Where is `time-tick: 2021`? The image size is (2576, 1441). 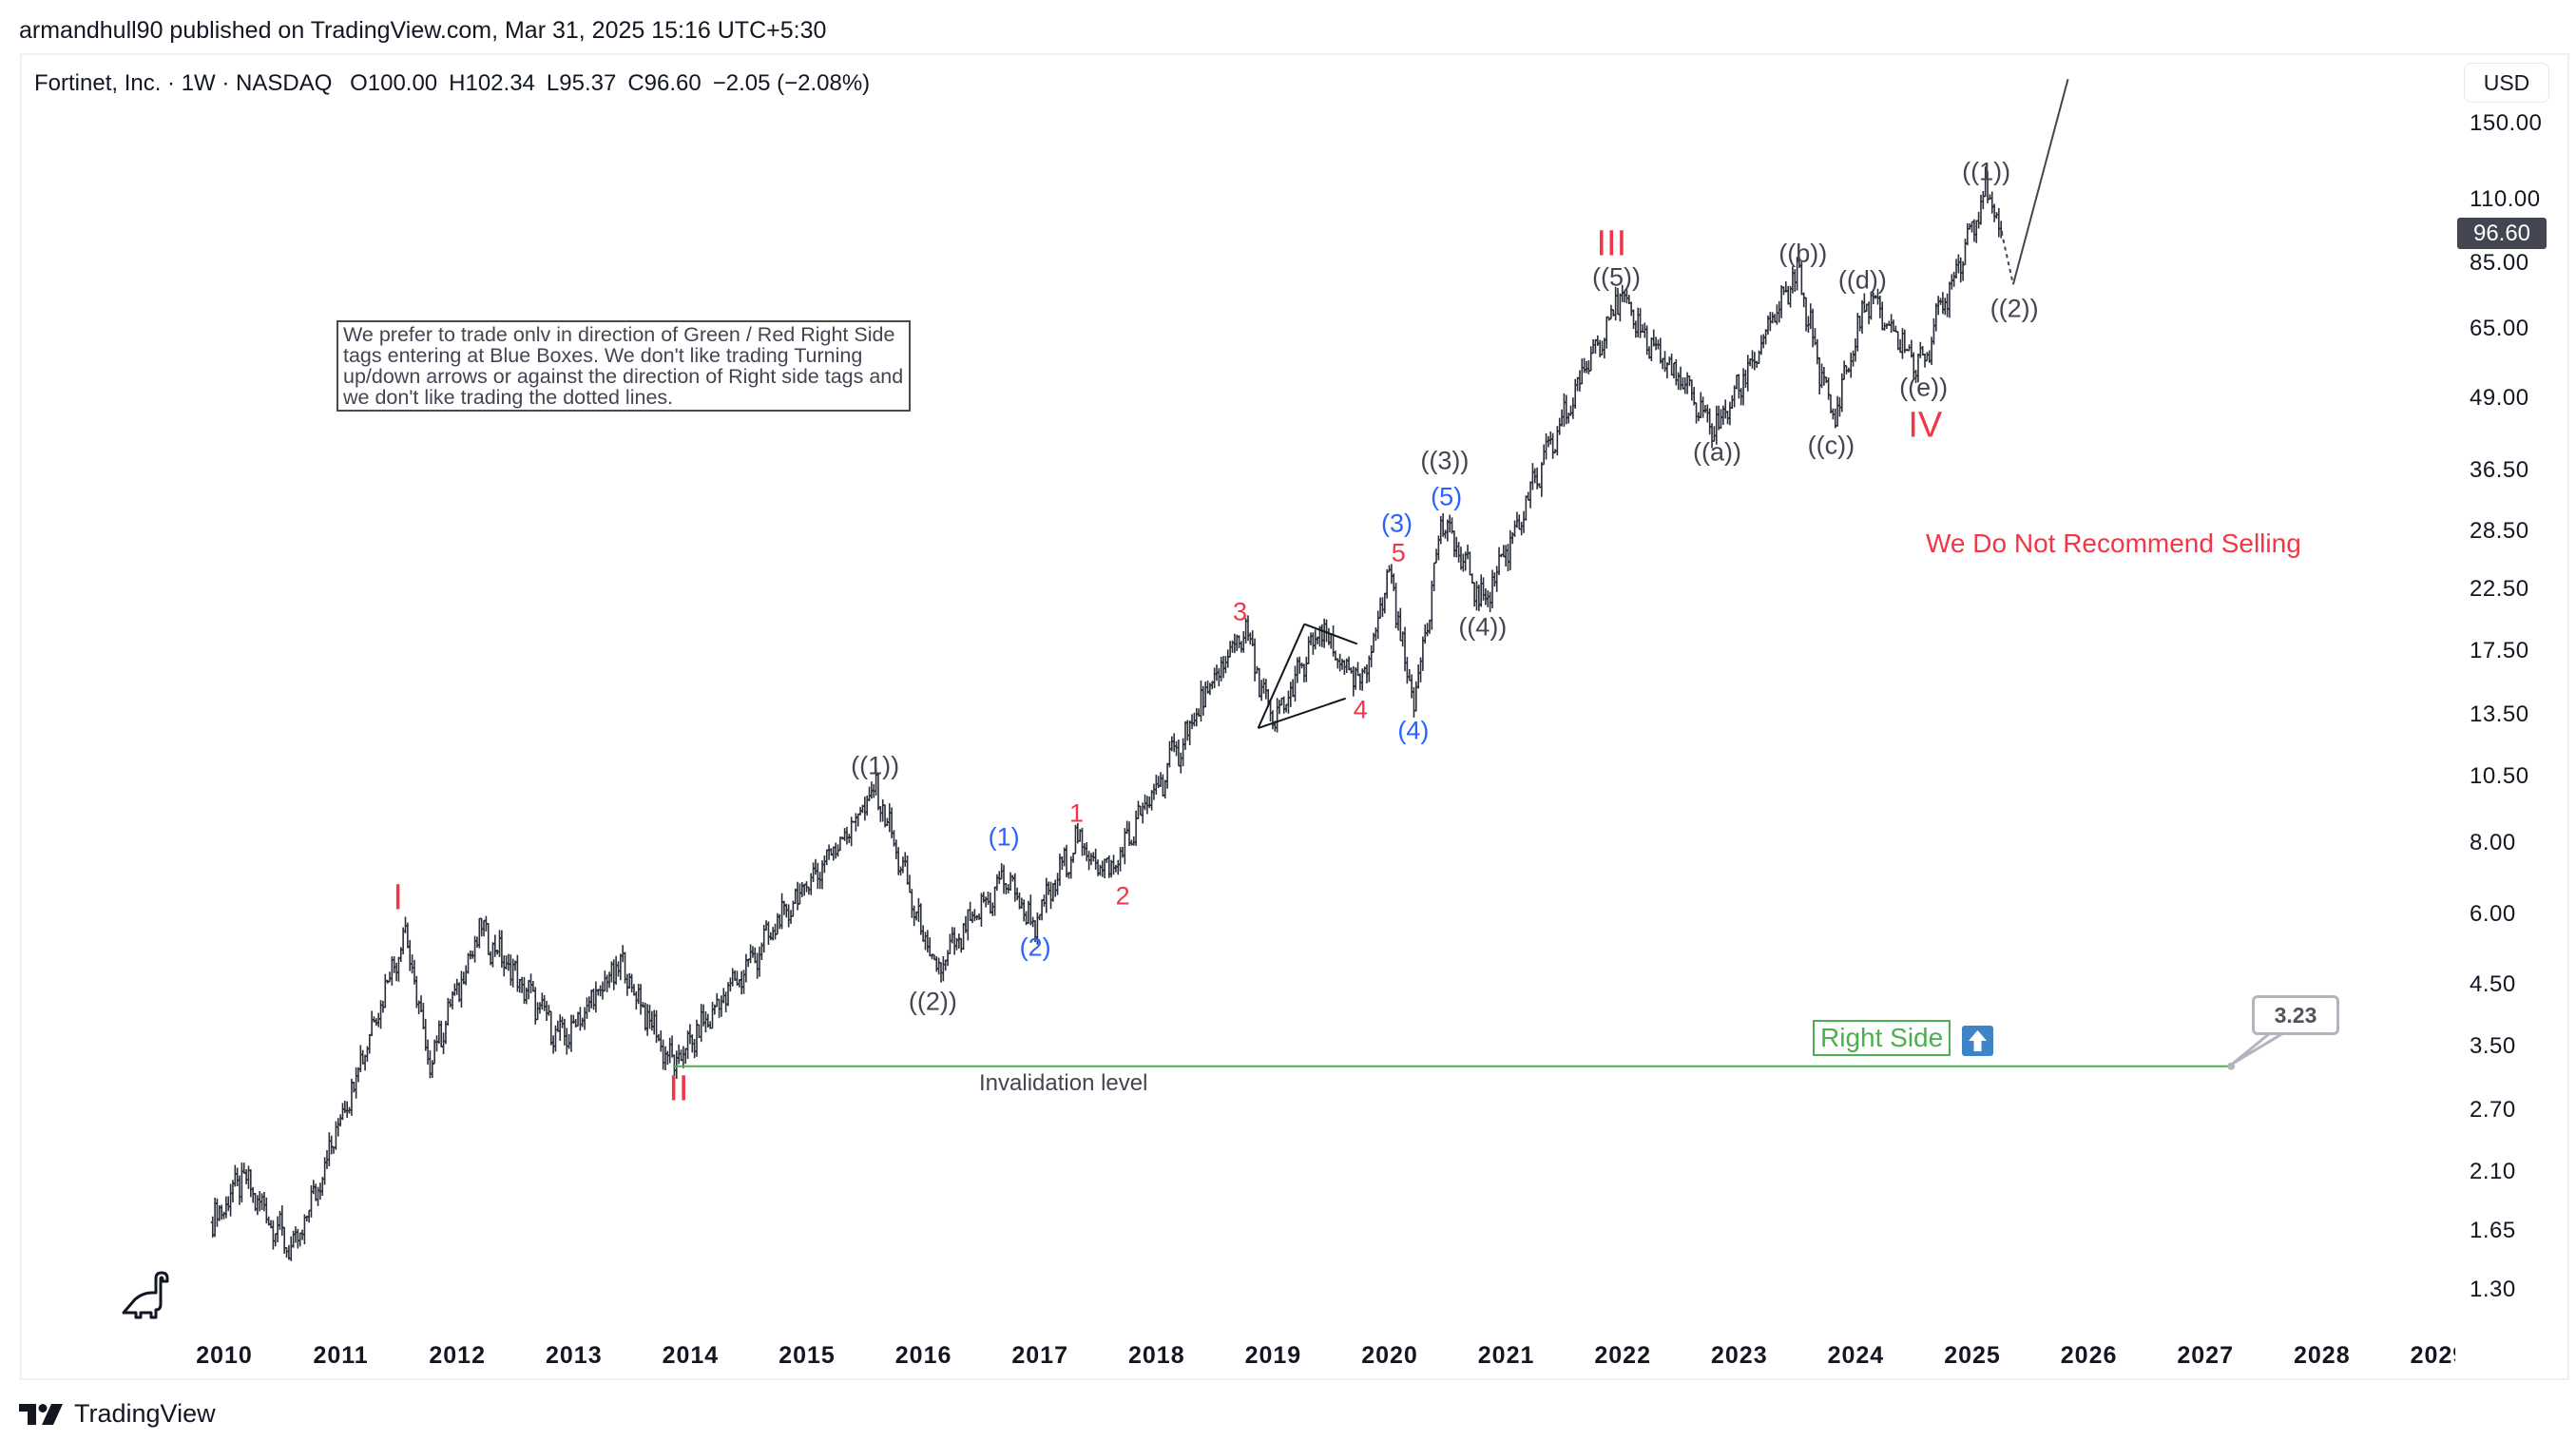
time-tick: 2021 is located at coordinates (1506, 1355).